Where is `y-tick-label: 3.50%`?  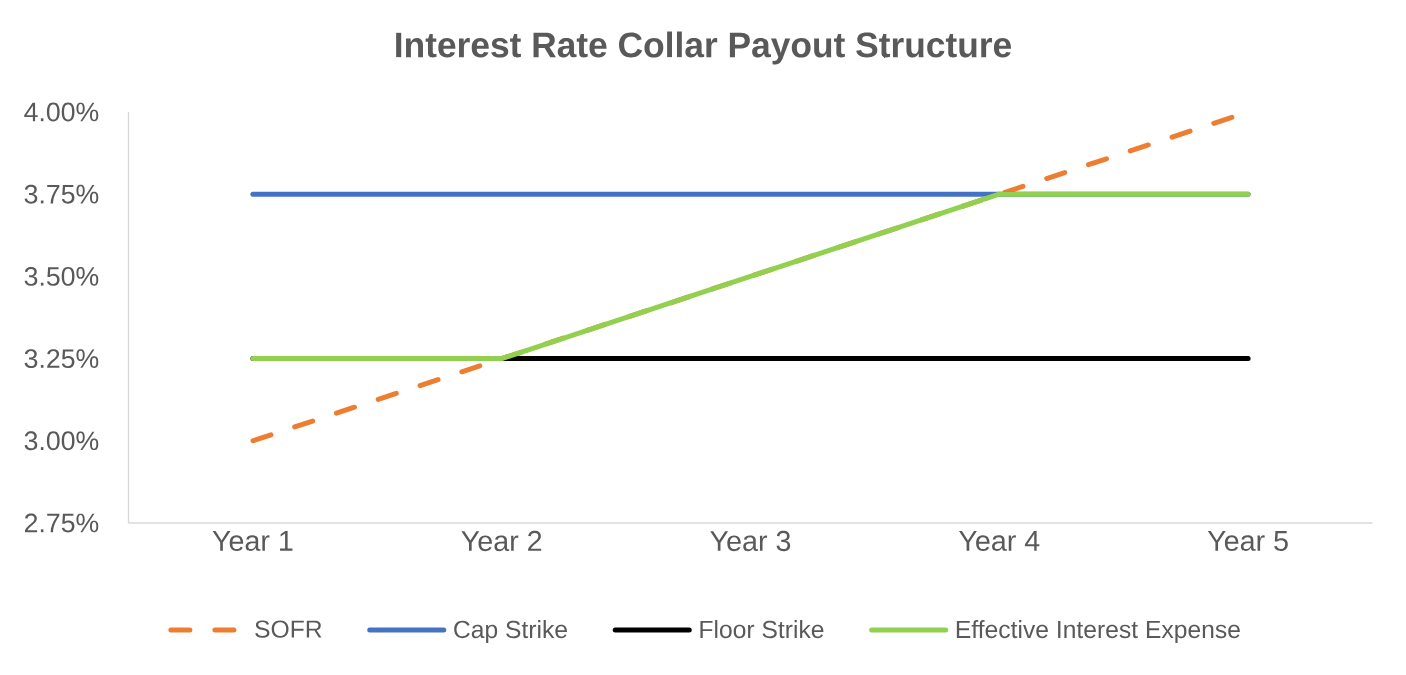 y-tick-label: 3.50% is located at coordinates (61, 276).